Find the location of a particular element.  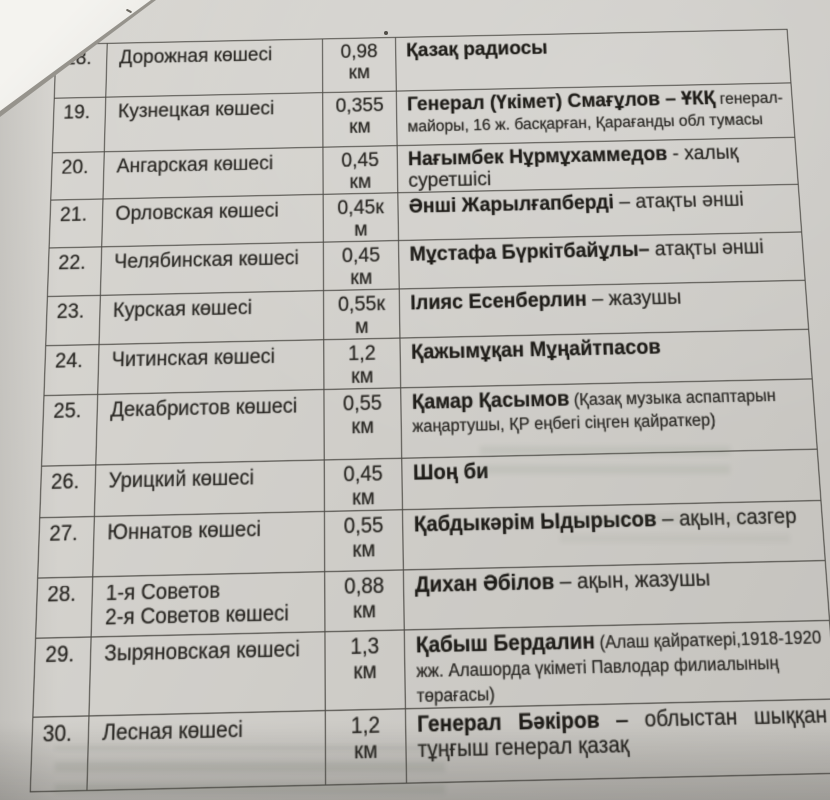

row-number-cell: 19. is located at coordinates (79, 125).